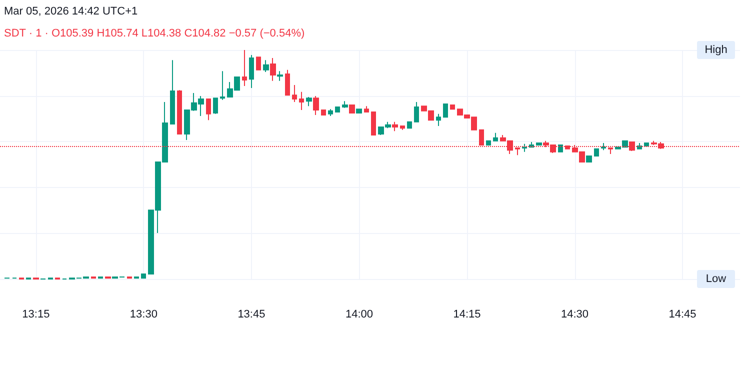 The height and width of the screenshot is (375, 750). I want to click on annotation: High, so click(716, 50).